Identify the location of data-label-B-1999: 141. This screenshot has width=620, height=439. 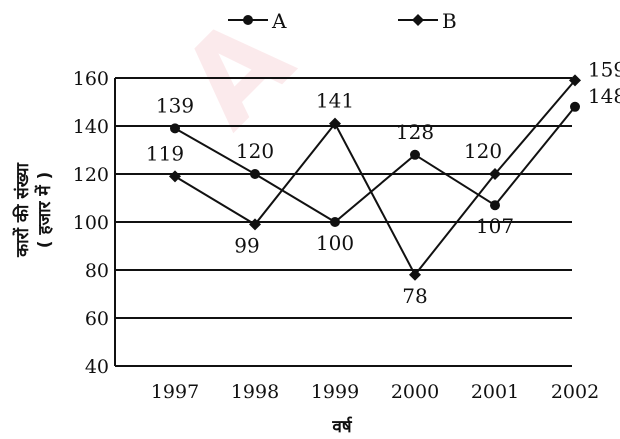
(335, 101).